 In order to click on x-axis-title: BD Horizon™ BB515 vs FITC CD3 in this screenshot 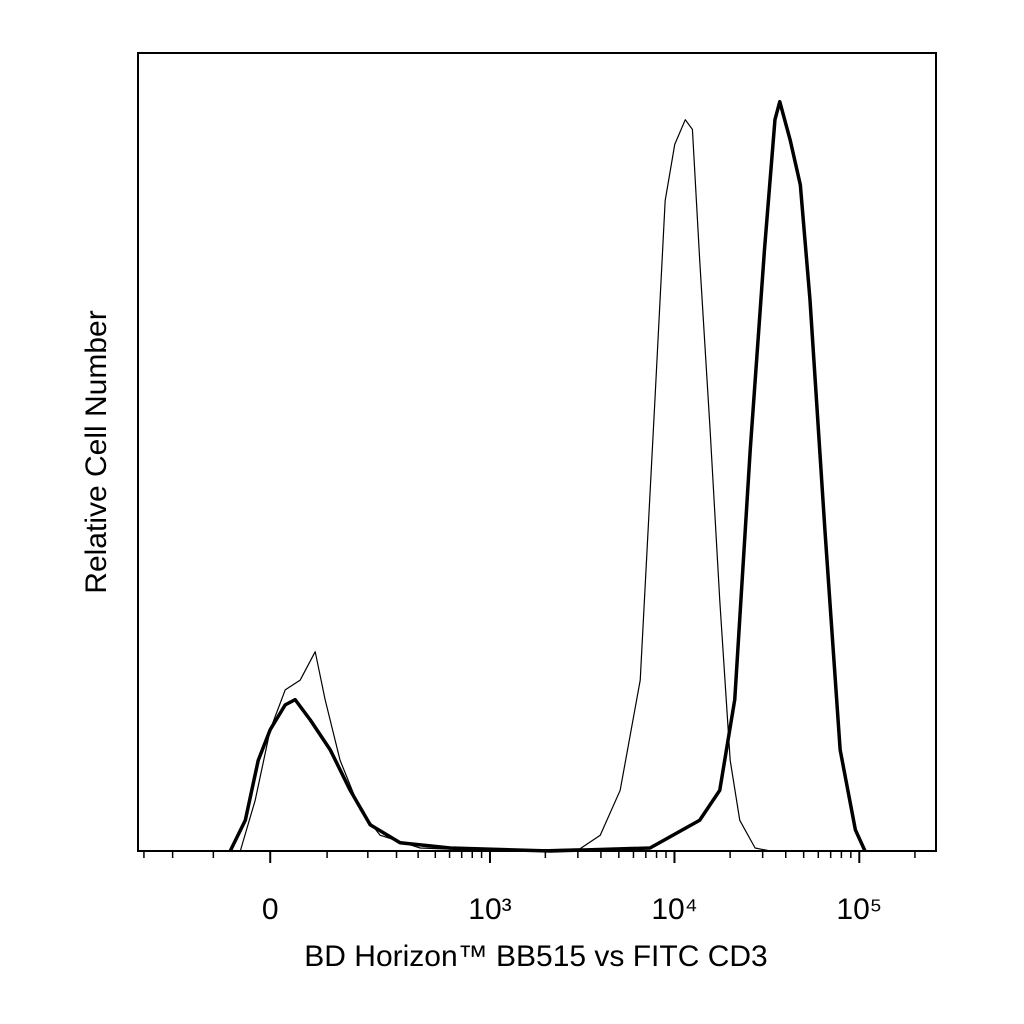, I will do `click(535, 956)`.